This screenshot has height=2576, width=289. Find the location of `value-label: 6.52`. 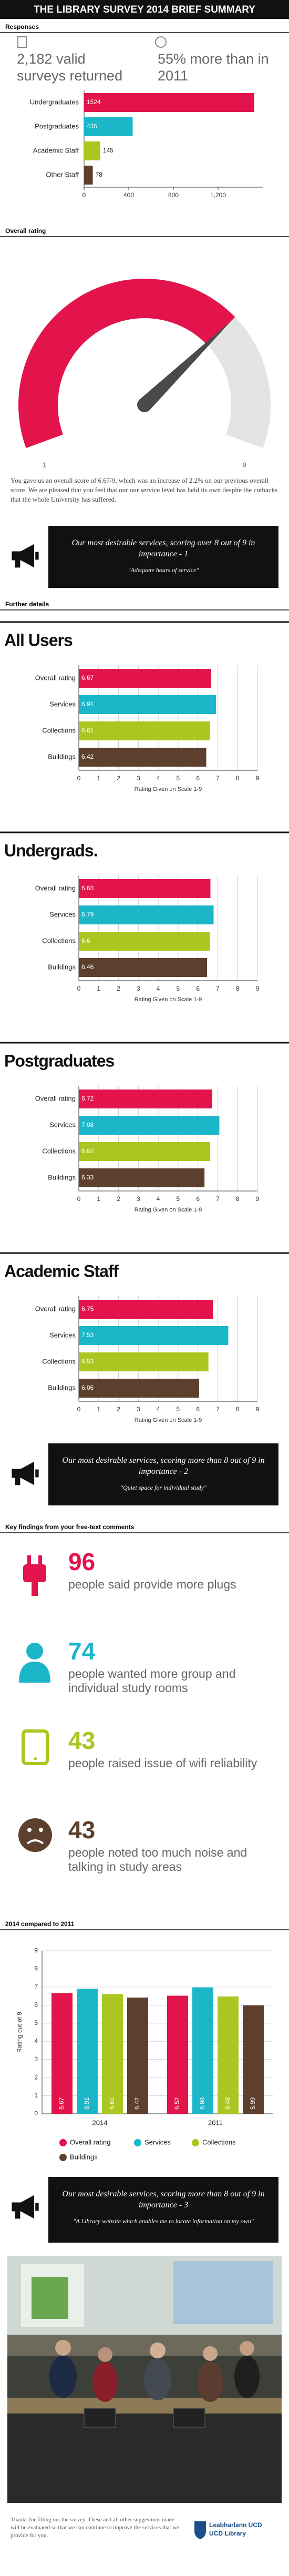

value-label: 6.52 is located at coordinates (177, 2103).